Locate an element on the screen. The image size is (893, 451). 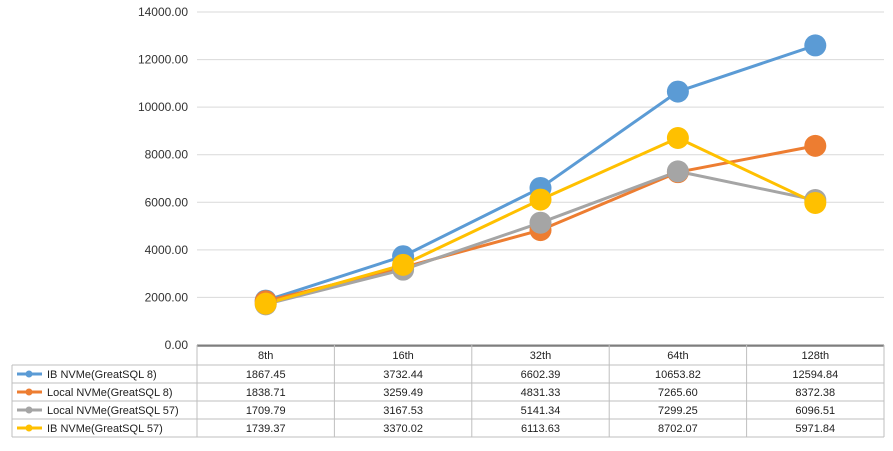
y-tick-label: 0.00 is located at coordinates (177, 345).